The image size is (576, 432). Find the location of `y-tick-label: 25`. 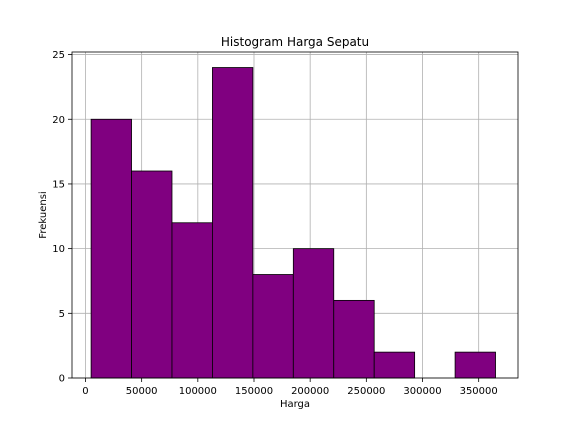

y-tick-label: 25 is located at coordinates (58, 55).